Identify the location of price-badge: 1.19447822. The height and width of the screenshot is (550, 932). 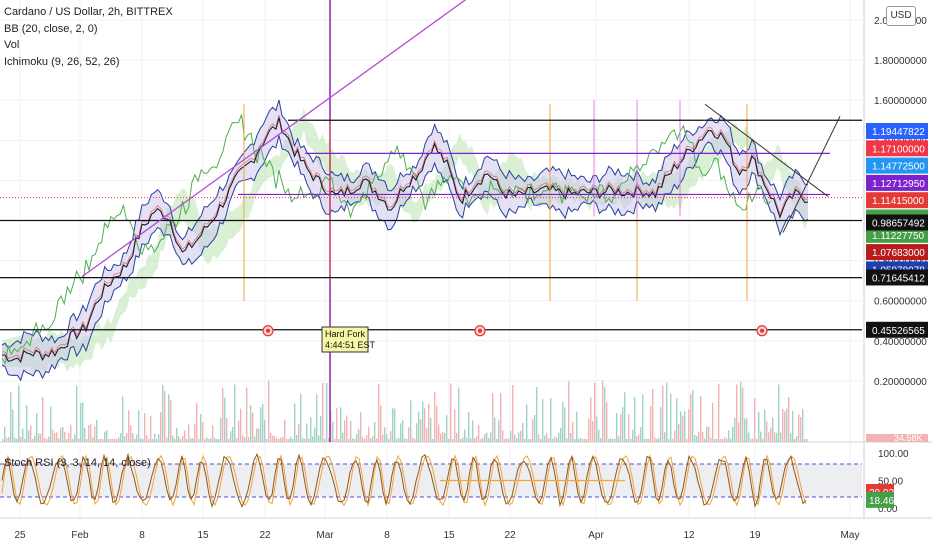
(897, 131).